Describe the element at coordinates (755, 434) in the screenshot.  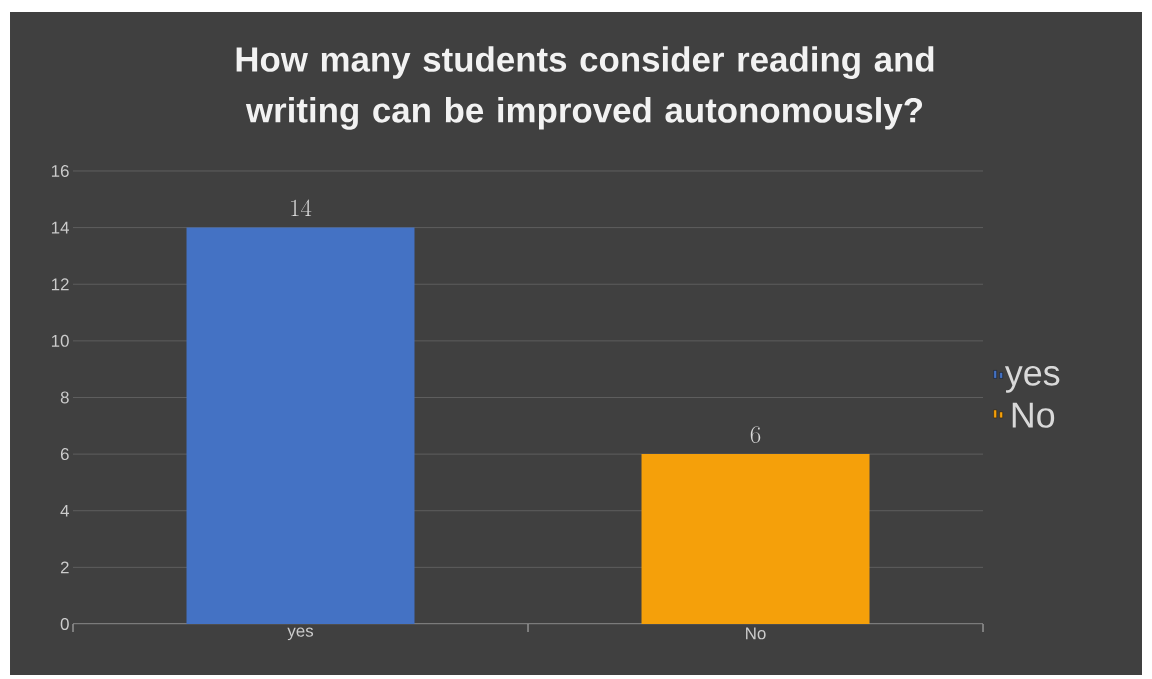
I see `data-label: 6` at that location.